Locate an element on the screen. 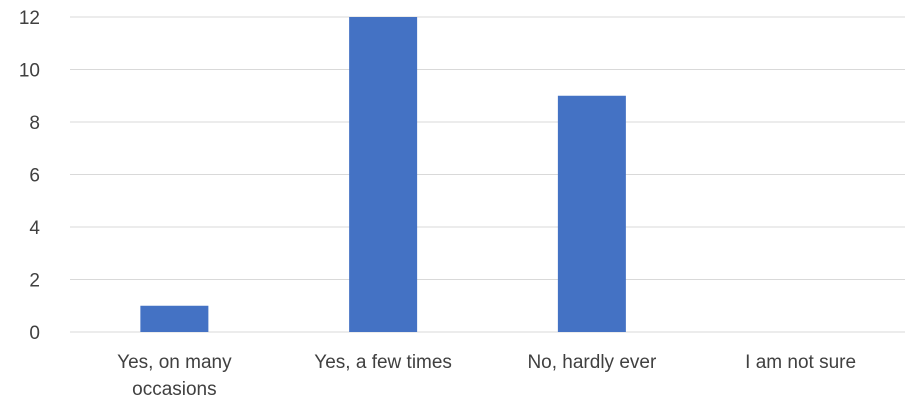  y-tick-label: 6 is located at coordinates (34, 176).